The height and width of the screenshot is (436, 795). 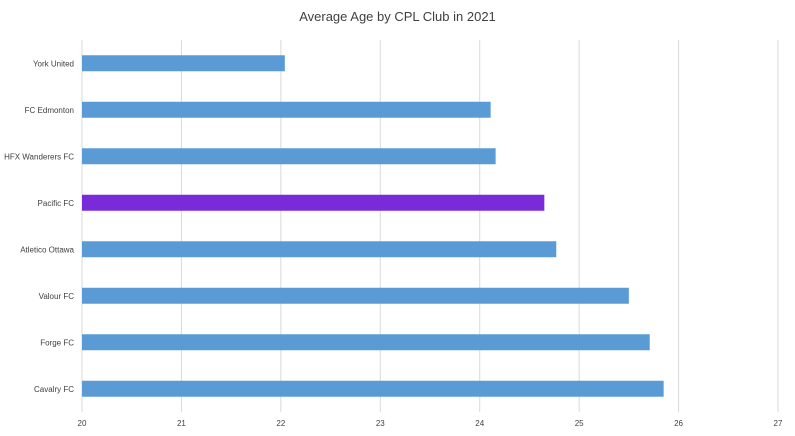 I want to click on category-label-york-united: York United, so click(x=53, y=63).